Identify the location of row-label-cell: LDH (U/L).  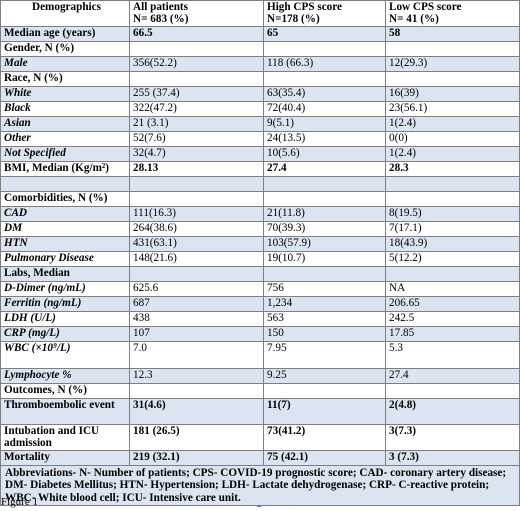
(65, 319).